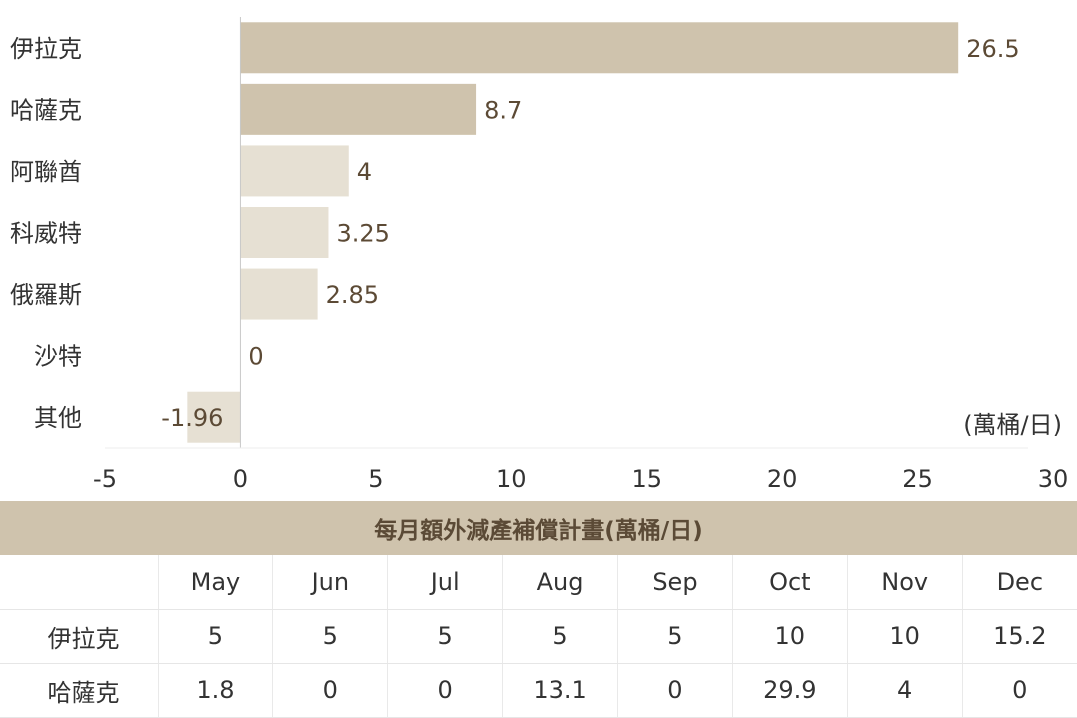 The height and width of the screenshot is (718, 1077). Describe the element at coordinates (240, 479) in the screenshot. I see `x-tick-label: 0` at that location.